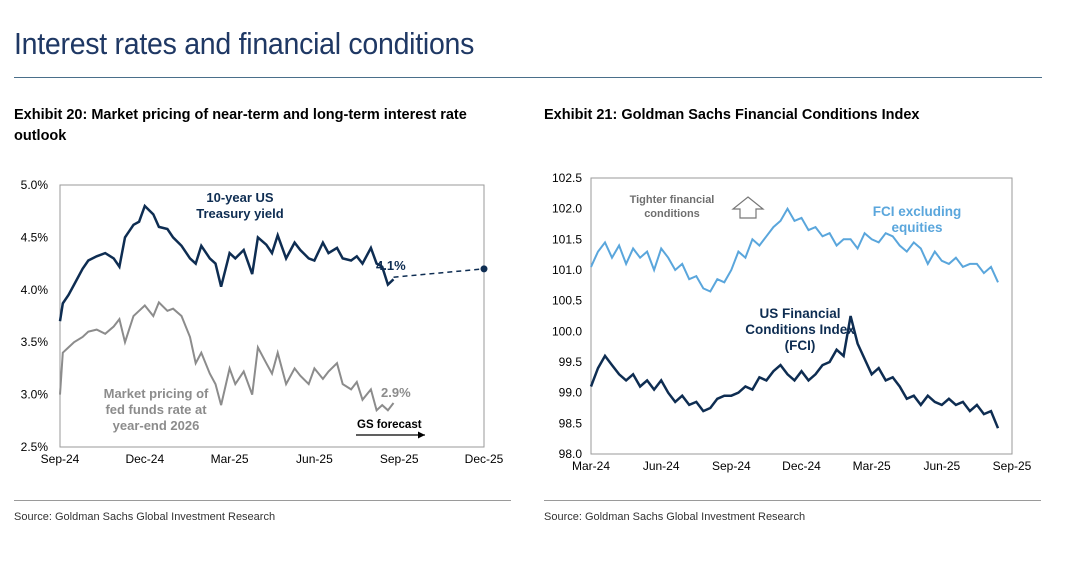  Describe the element at coordinates (35, 290) in the screenshot. I see `ex20-y-tick-label: 4.0%` at that location.